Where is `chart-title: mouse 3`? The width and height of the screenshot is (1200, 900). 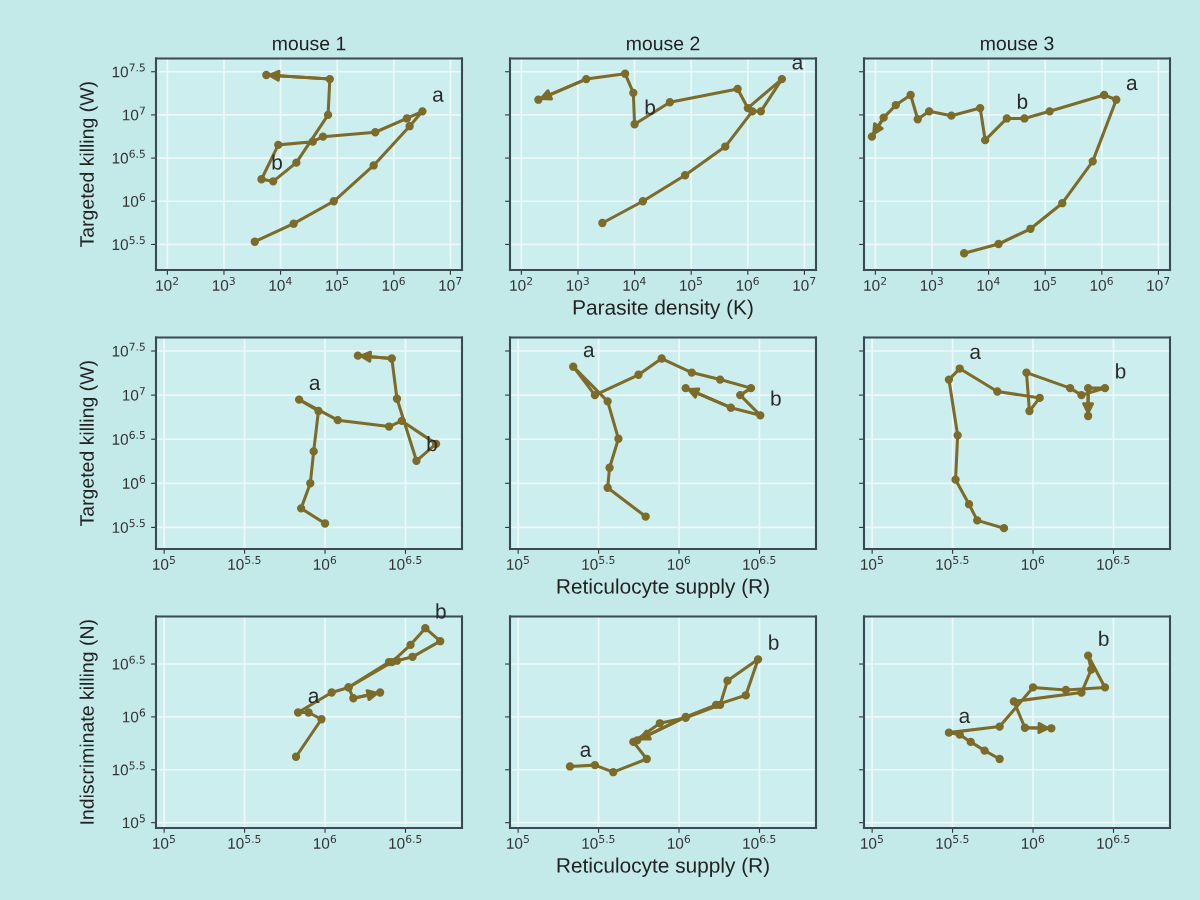 chart-title: mouse 3 is located at coordinates (1017, 43).